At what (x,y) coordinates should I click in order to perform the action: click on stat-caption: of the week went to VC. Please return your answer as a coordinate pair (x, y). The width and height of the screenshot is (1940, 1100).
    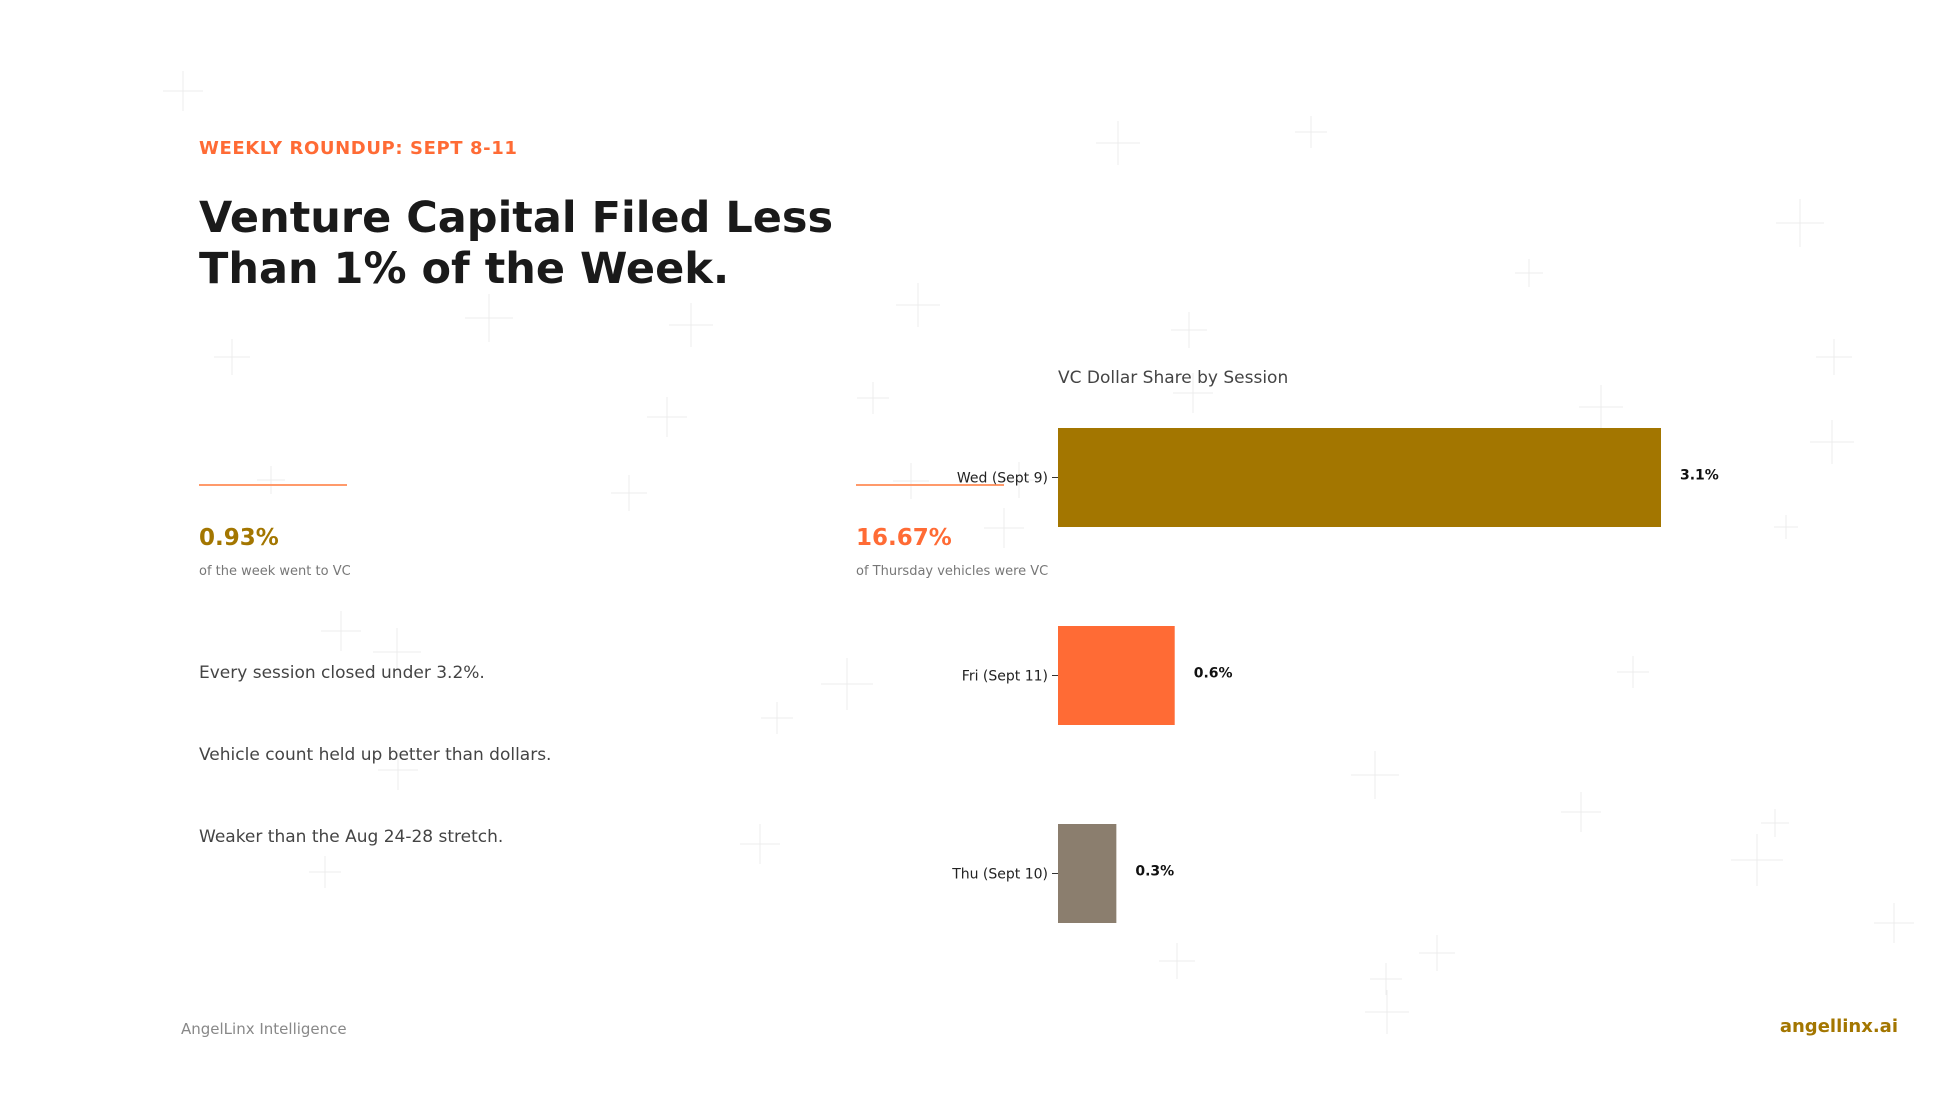
    Looking at the image, I should click on (275, 571).